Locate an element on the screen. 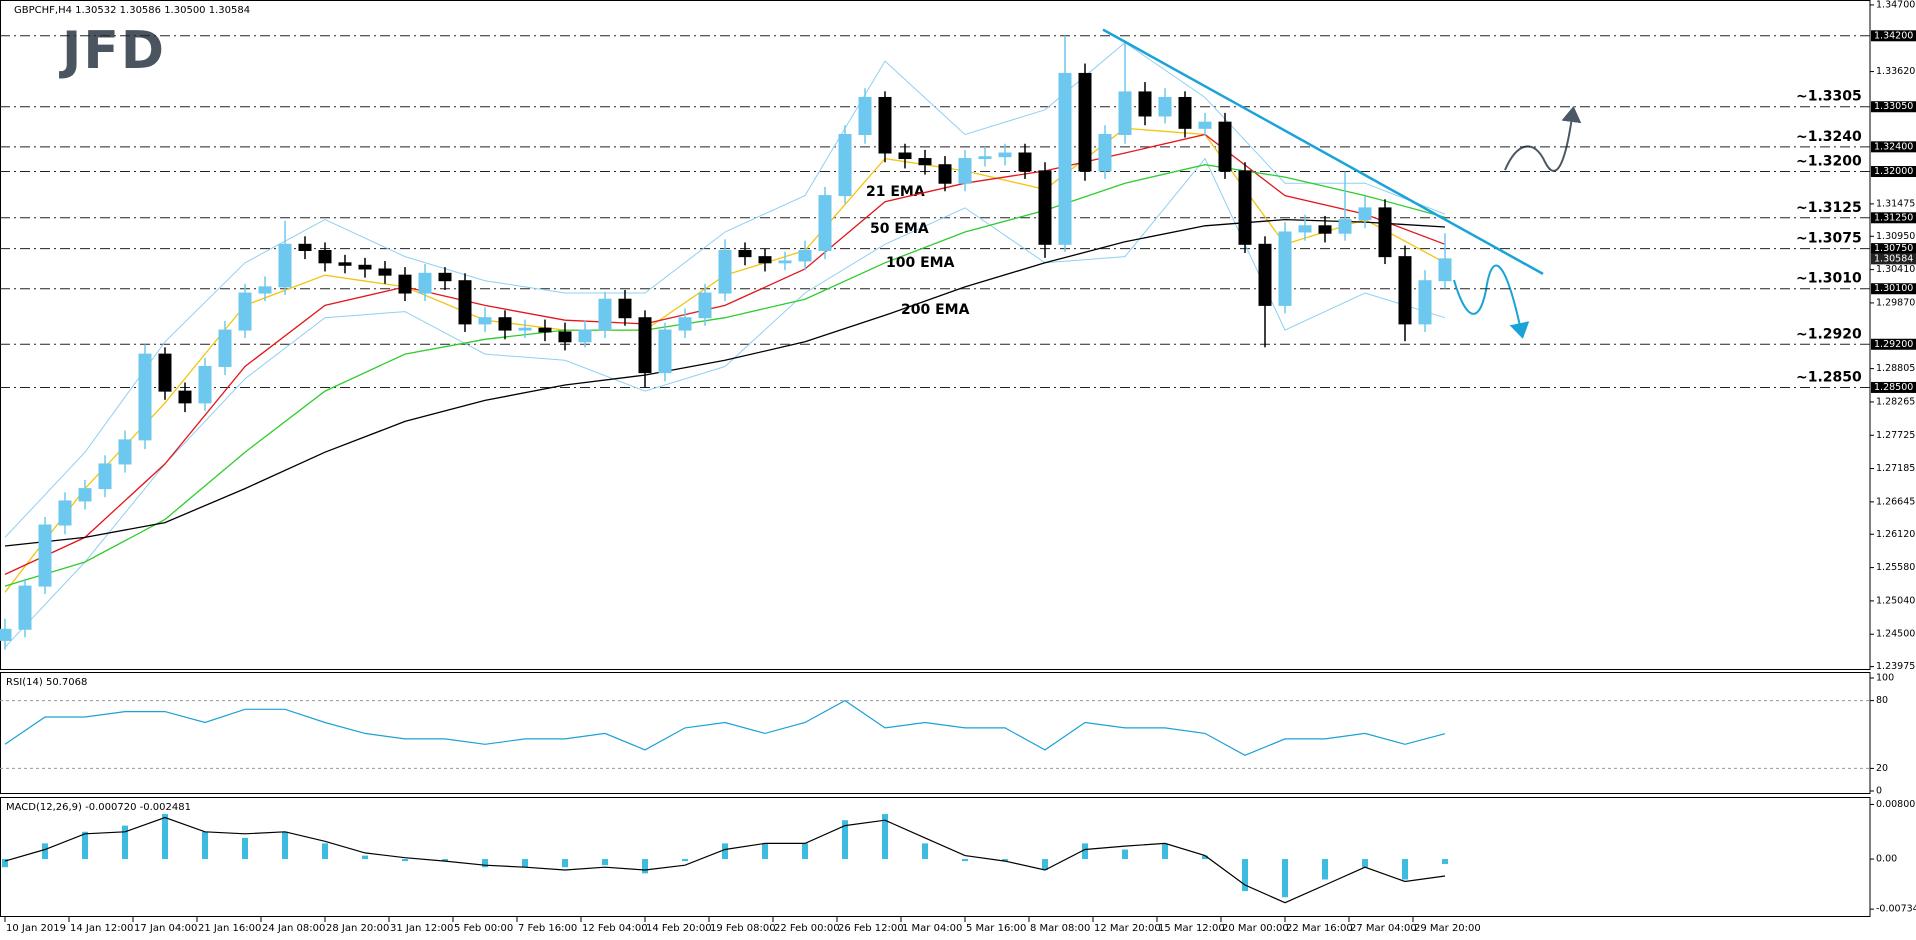 This screenshot has width=1916, height=940. x-tick-label: 5 Mar 16:00 is located at coordinates (996, 928).